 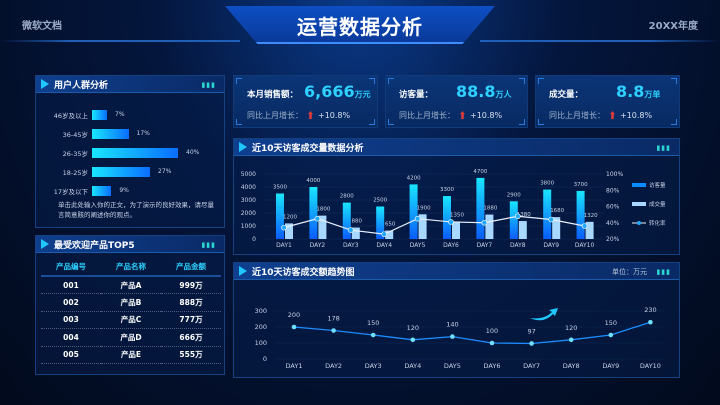 What do you see at coordinates (284, 245) in the screenshot?
I see `x-tick-label: DAY1` at bounding box center [284, 245].